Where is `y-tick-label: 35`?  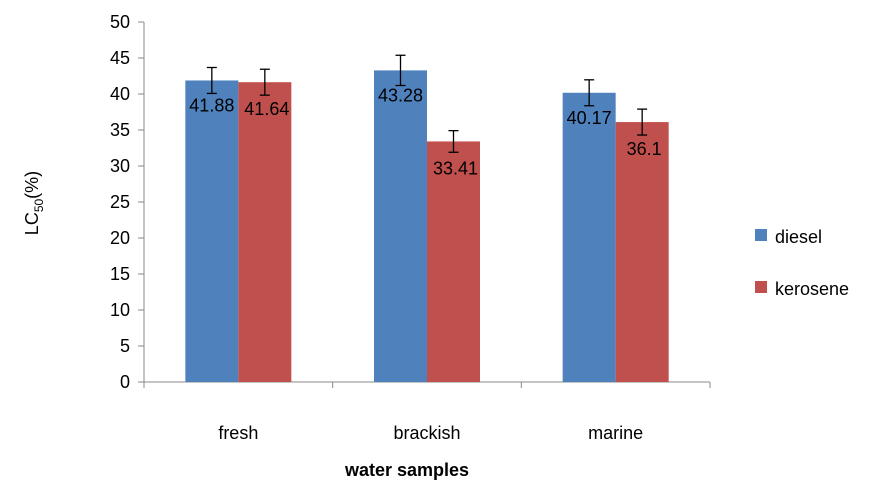
y-tick-label: 35 is located at coordinates (120, 130).